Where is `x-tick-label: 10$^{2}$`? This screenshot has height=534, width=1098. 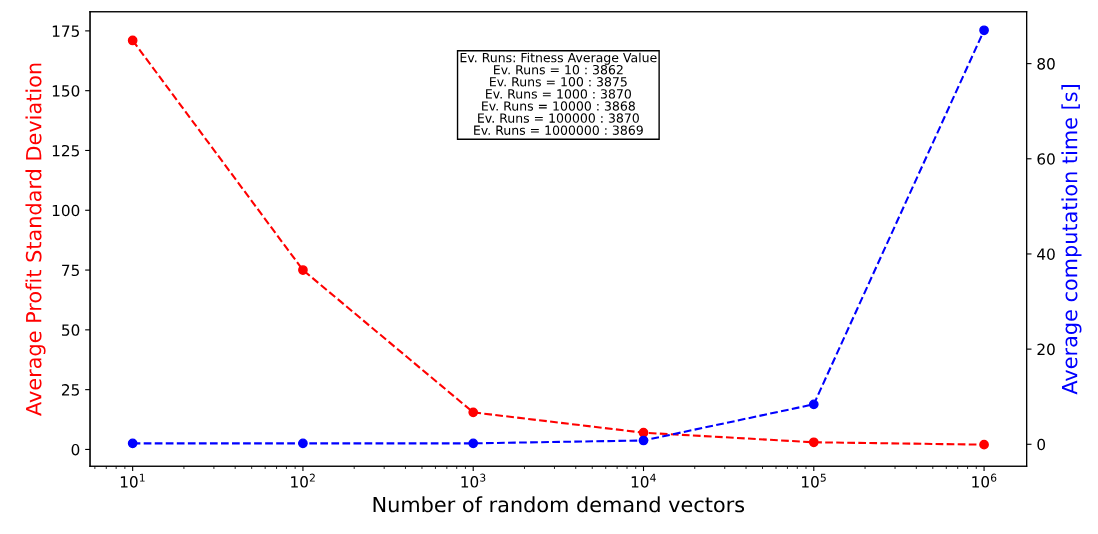
x-tick-label: 10$^{2}$ is located at coordinates (303, 480).